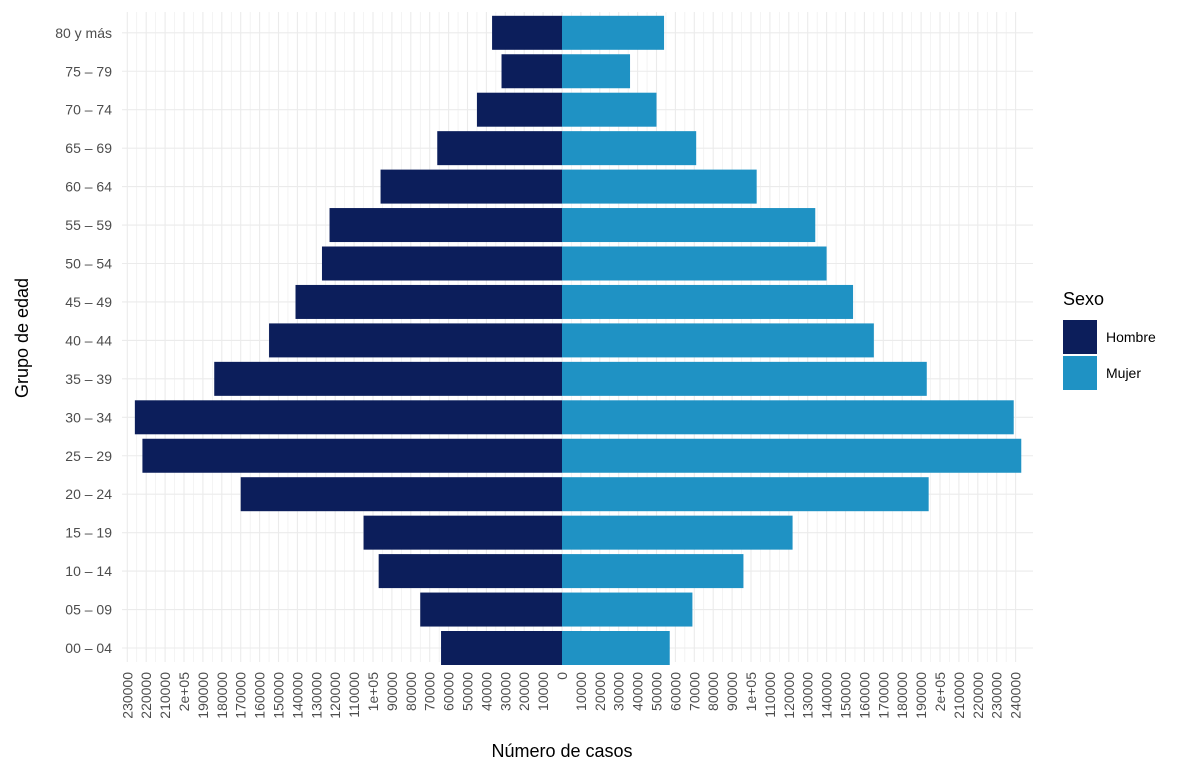  What do you see at coordinates (88, 225) in the screenshot?
I see `y-tick-label: 55 – 59` at bounding box center [88, 225].